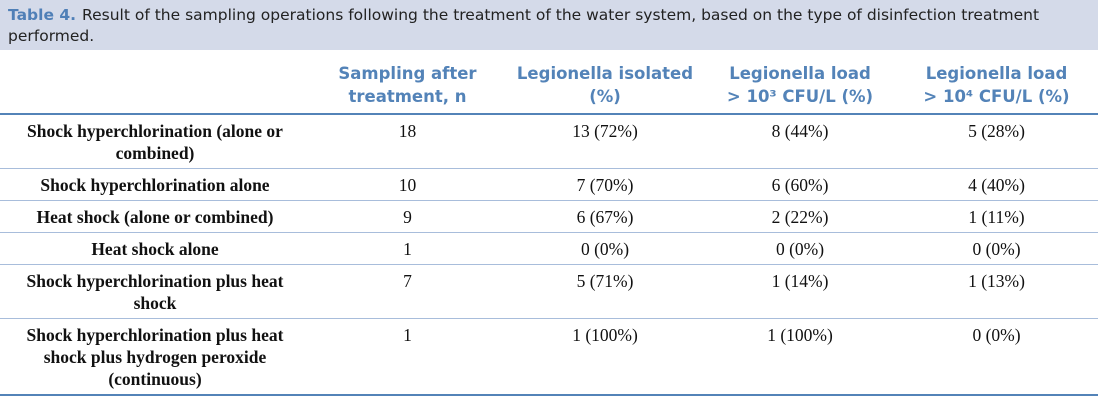 This screenshot has width=1098, height=412. Describe the element at coordinates (800, 357) in the screenshot. I see `load3-cell: 1 (100%)` at that location.